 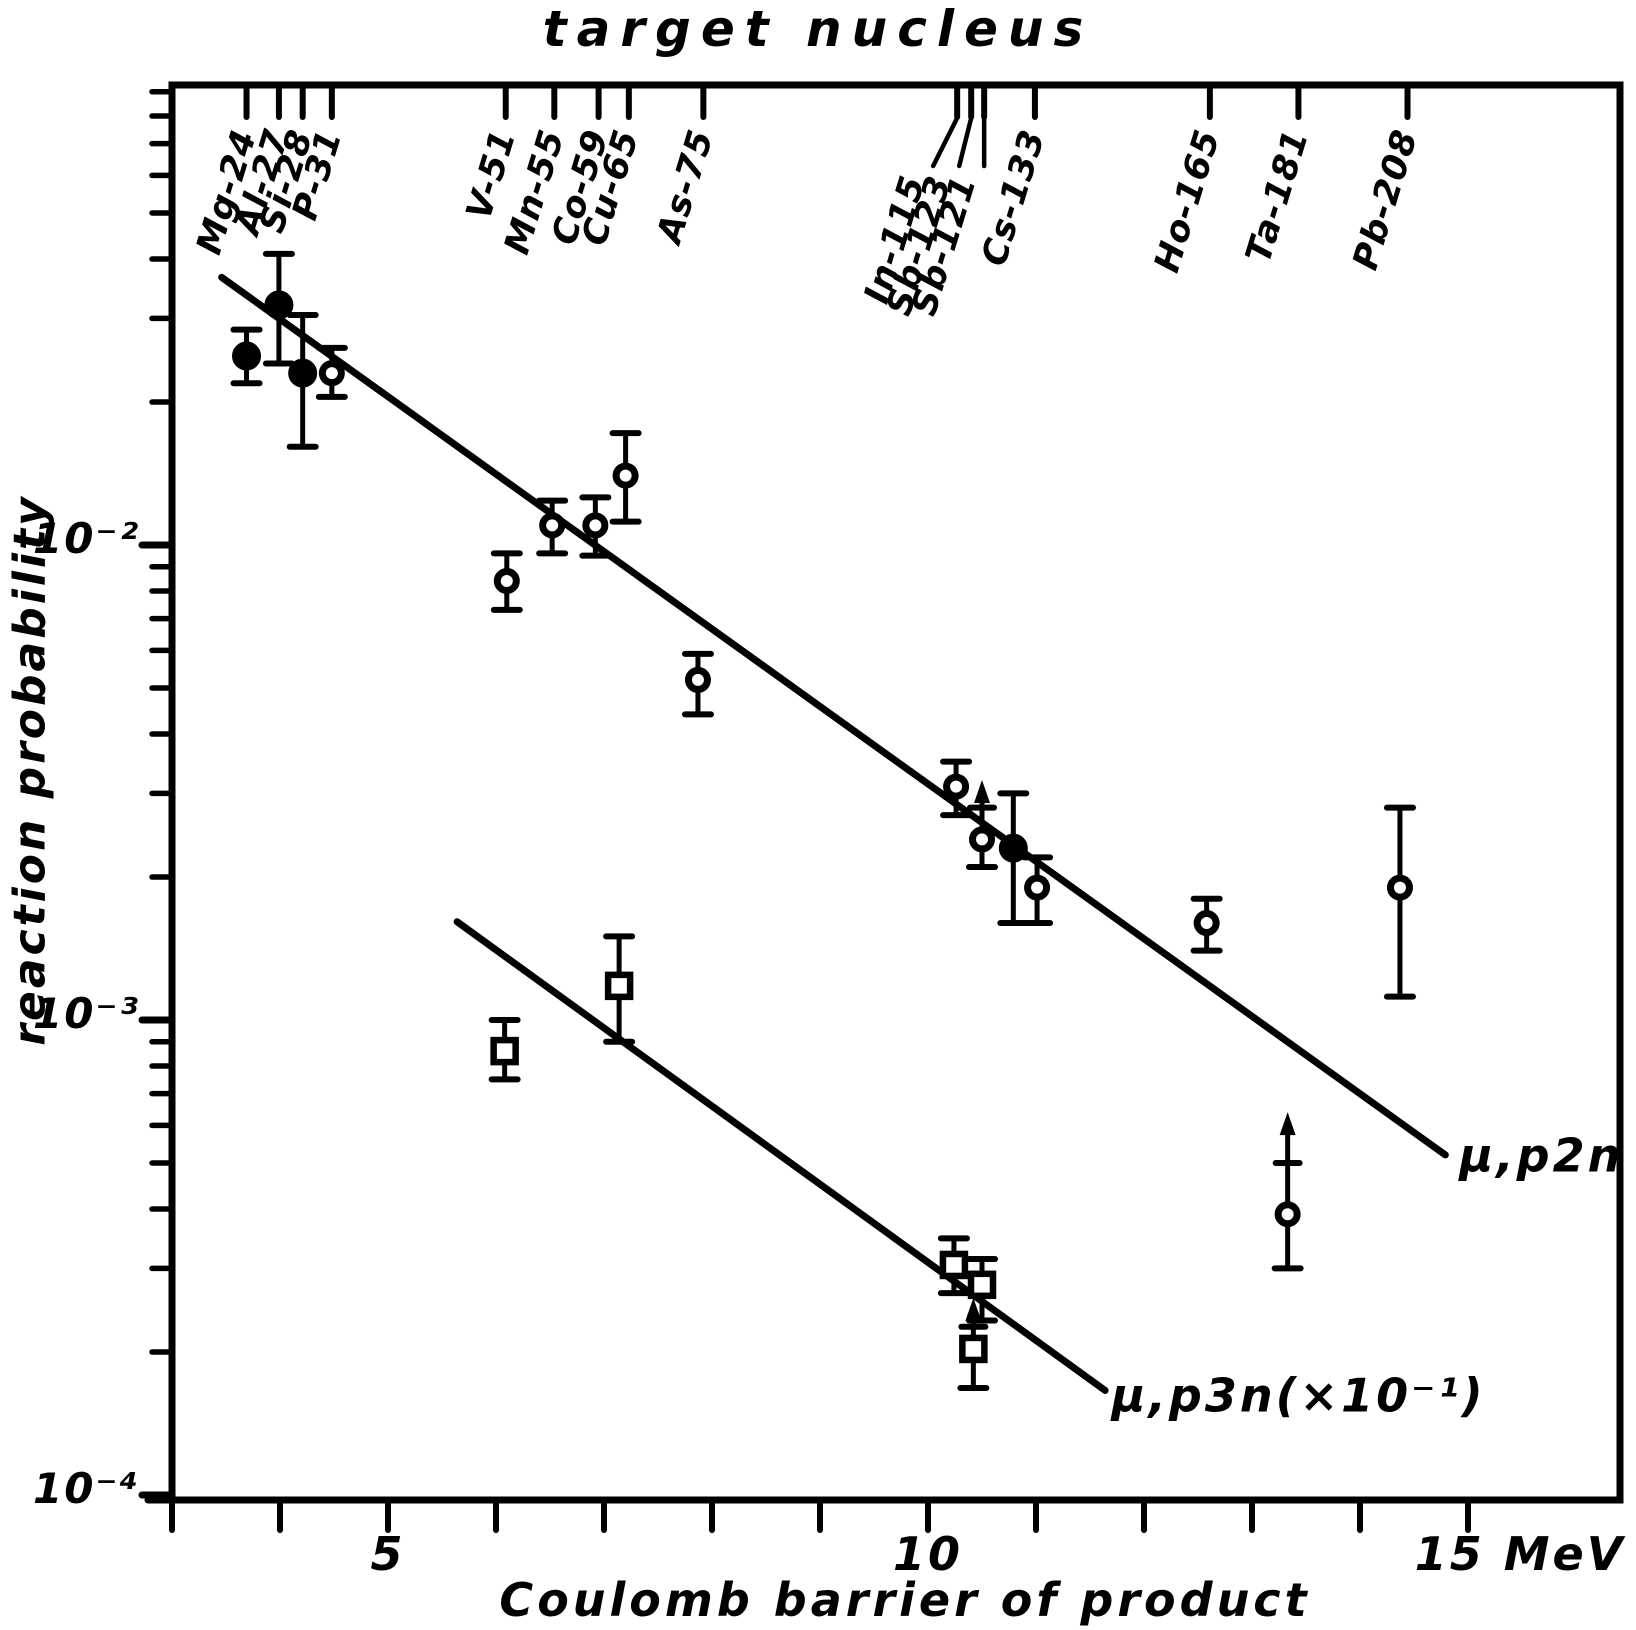 What do you see at coordinates (1187, 201) in the screenshot?
I see `nucleus-label: Ho-165` at bounding box center [1187, 201].